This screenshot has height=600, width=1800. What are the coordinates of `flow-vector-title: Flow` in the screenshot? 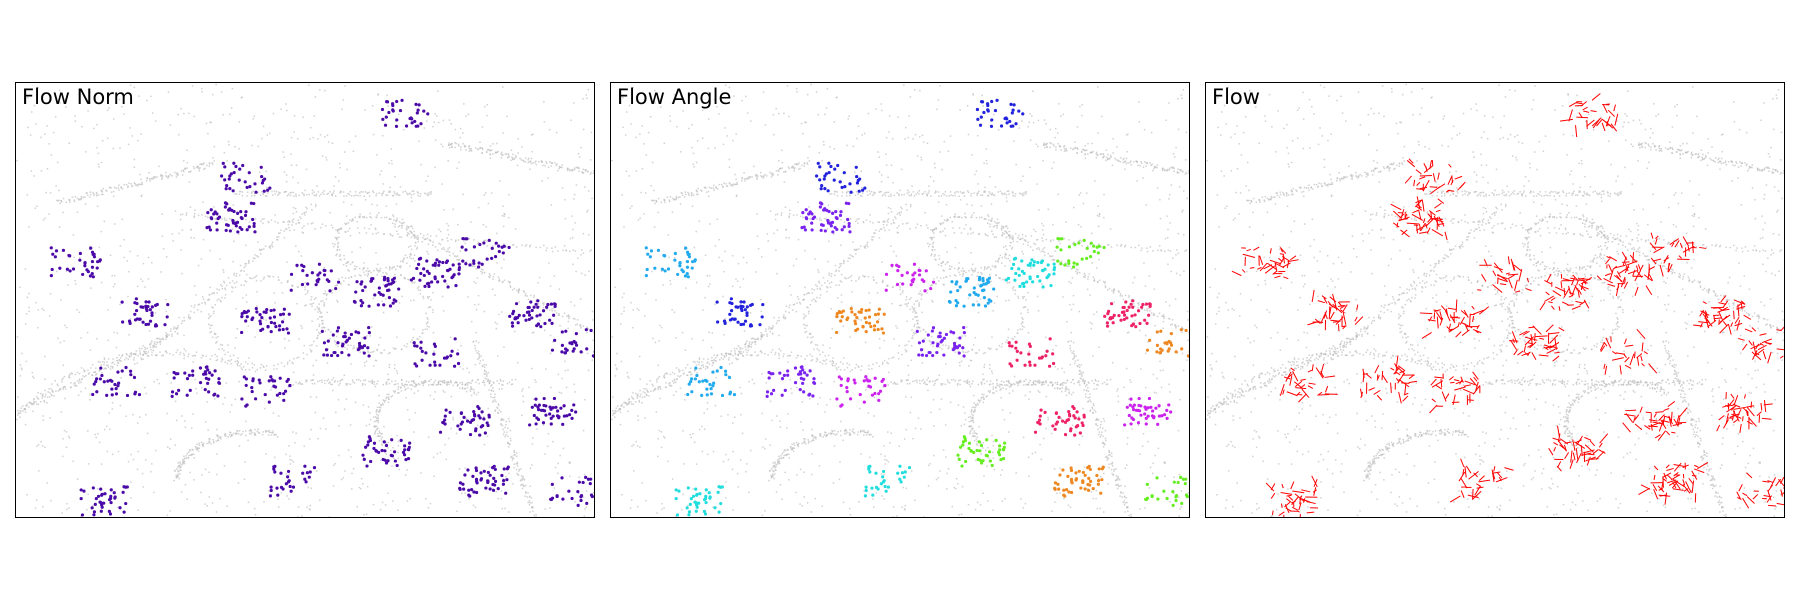 It's located at (1236, 97).